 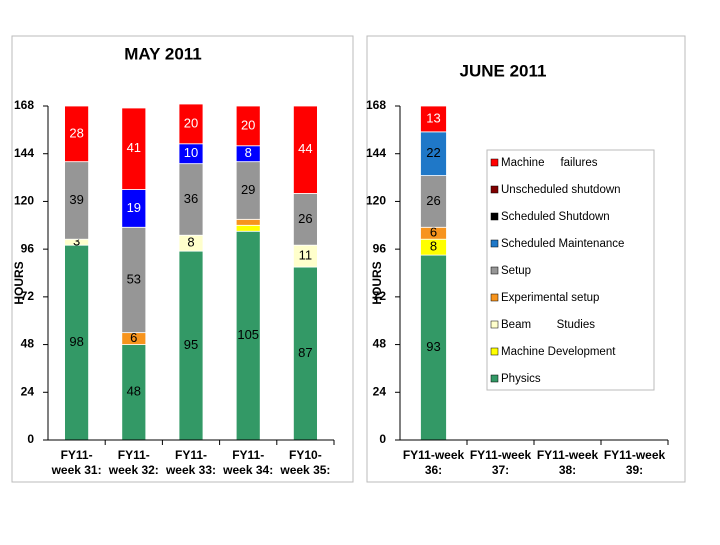 I want to click on data-label: 10, so click(x=191, y=152).